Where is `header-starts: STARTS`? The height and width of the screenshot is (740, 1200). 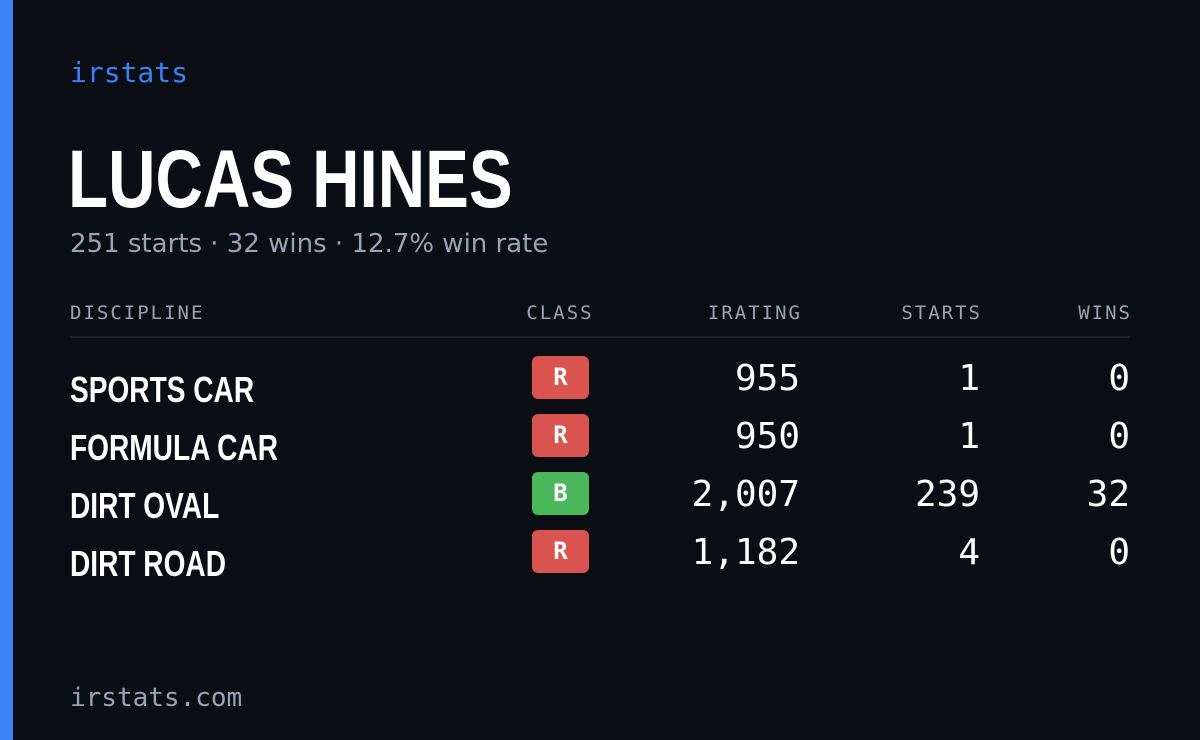
header-starts: STARTS is located at coordinates (941, 313).